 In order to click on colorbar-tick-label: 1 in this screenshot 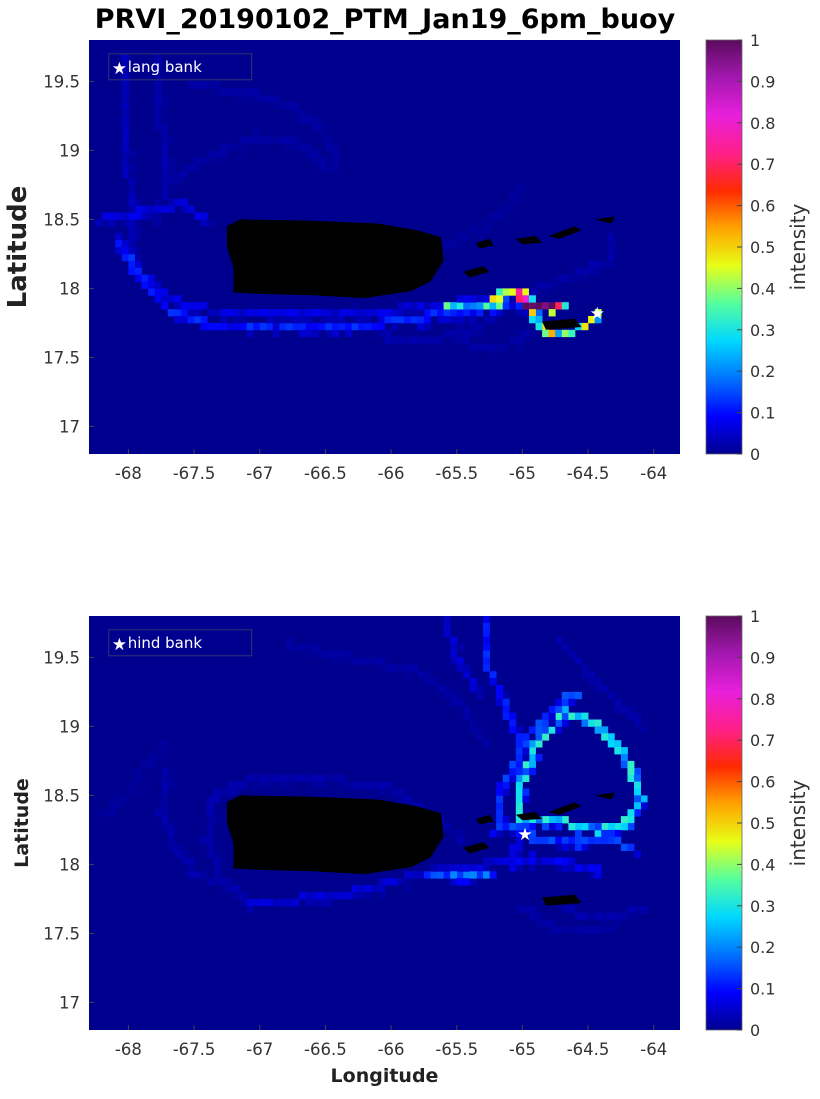, I will do `click(755, 616)`.